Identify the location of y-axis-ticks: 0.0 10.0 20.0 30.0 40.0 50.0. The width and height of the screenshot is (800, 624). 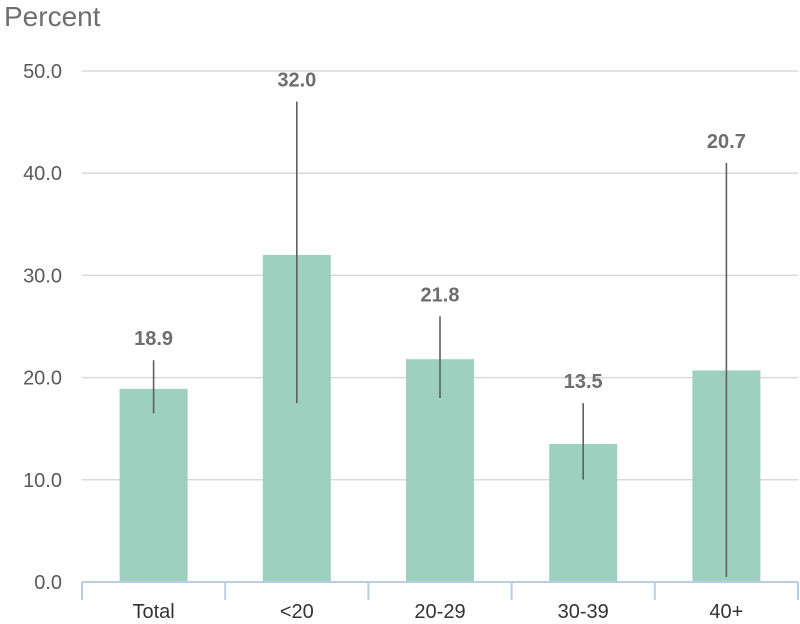
(42, 327).